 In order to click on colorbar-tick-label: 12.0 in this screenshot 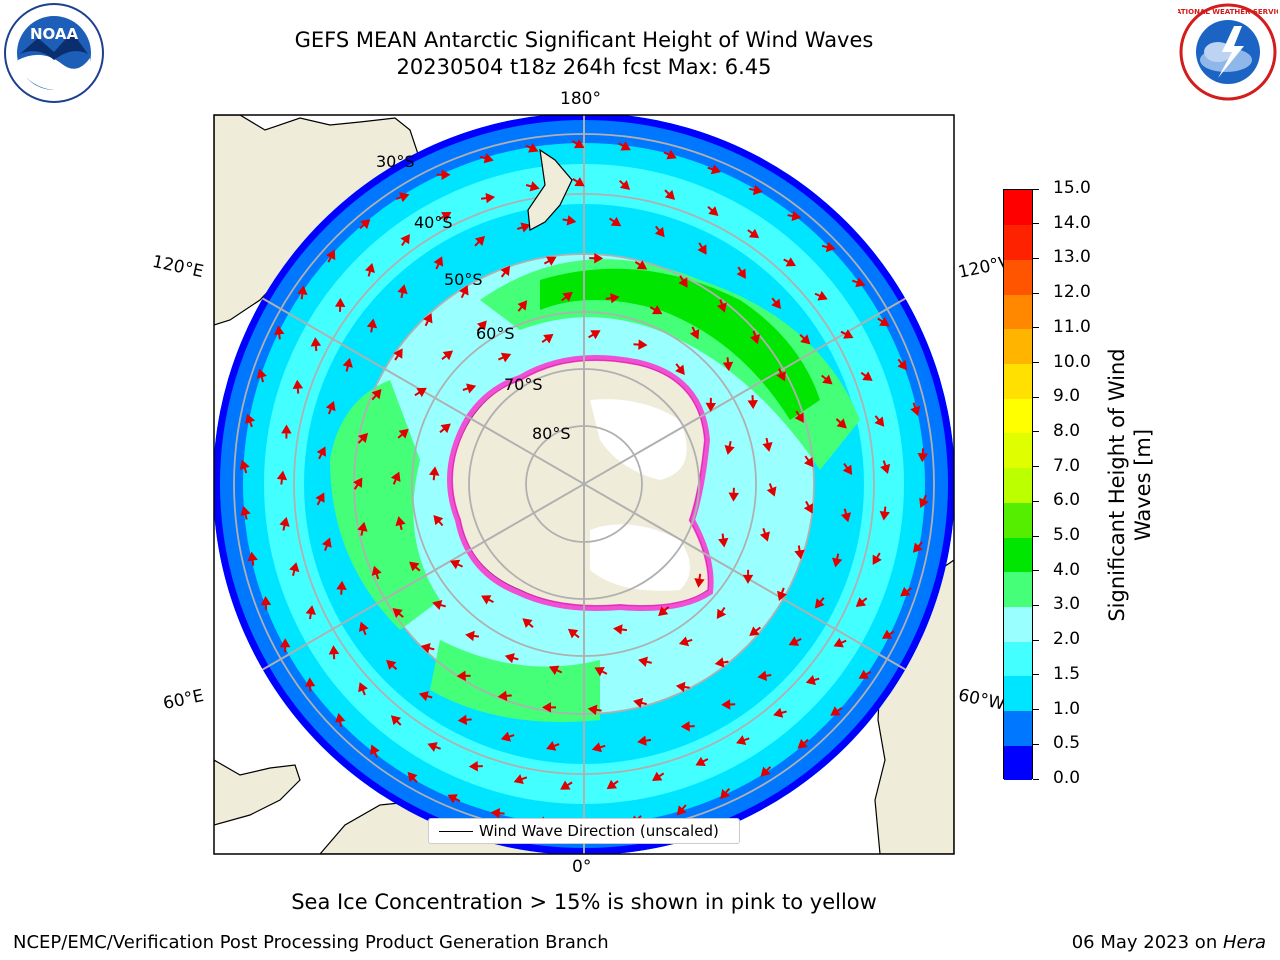, I will do `click(1072, 292)`.